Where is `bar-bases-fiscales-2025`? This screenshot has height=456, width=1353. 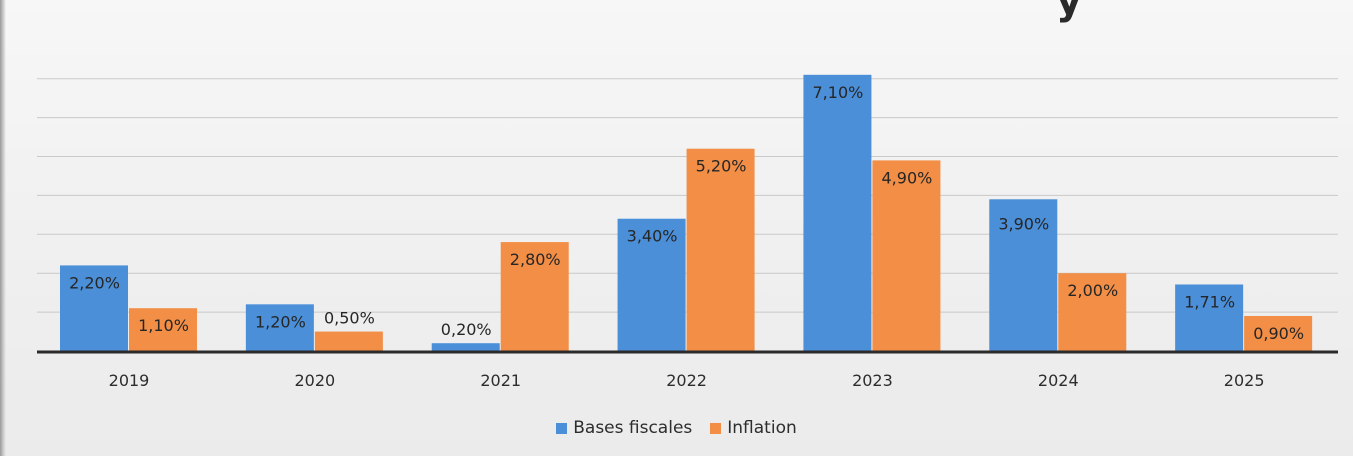
bar-bases-fiscales-2025 is located at coordinates (1209, 317).